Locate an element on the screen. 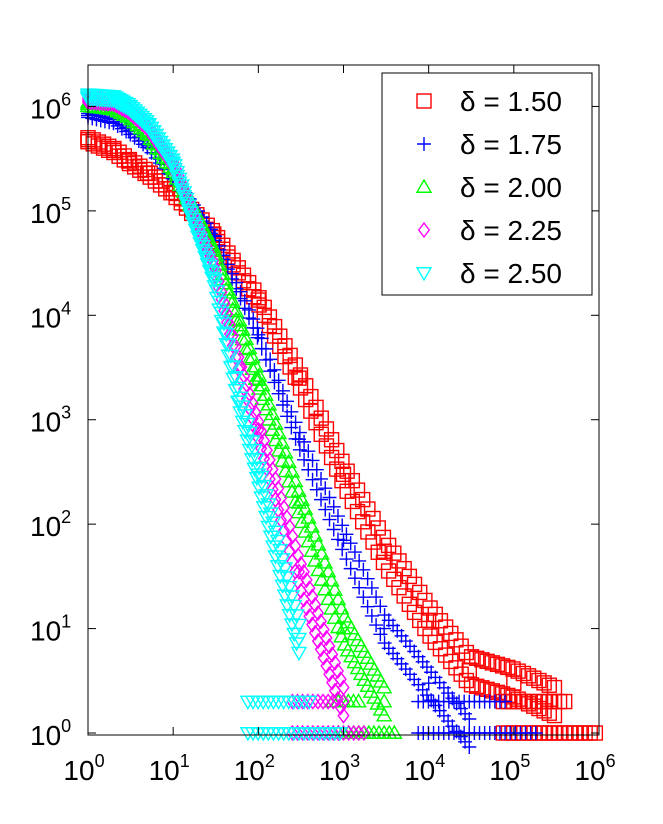 The image size is (663, 824). legend-label: δ = 2.25 is located at coordinates (511, 230).